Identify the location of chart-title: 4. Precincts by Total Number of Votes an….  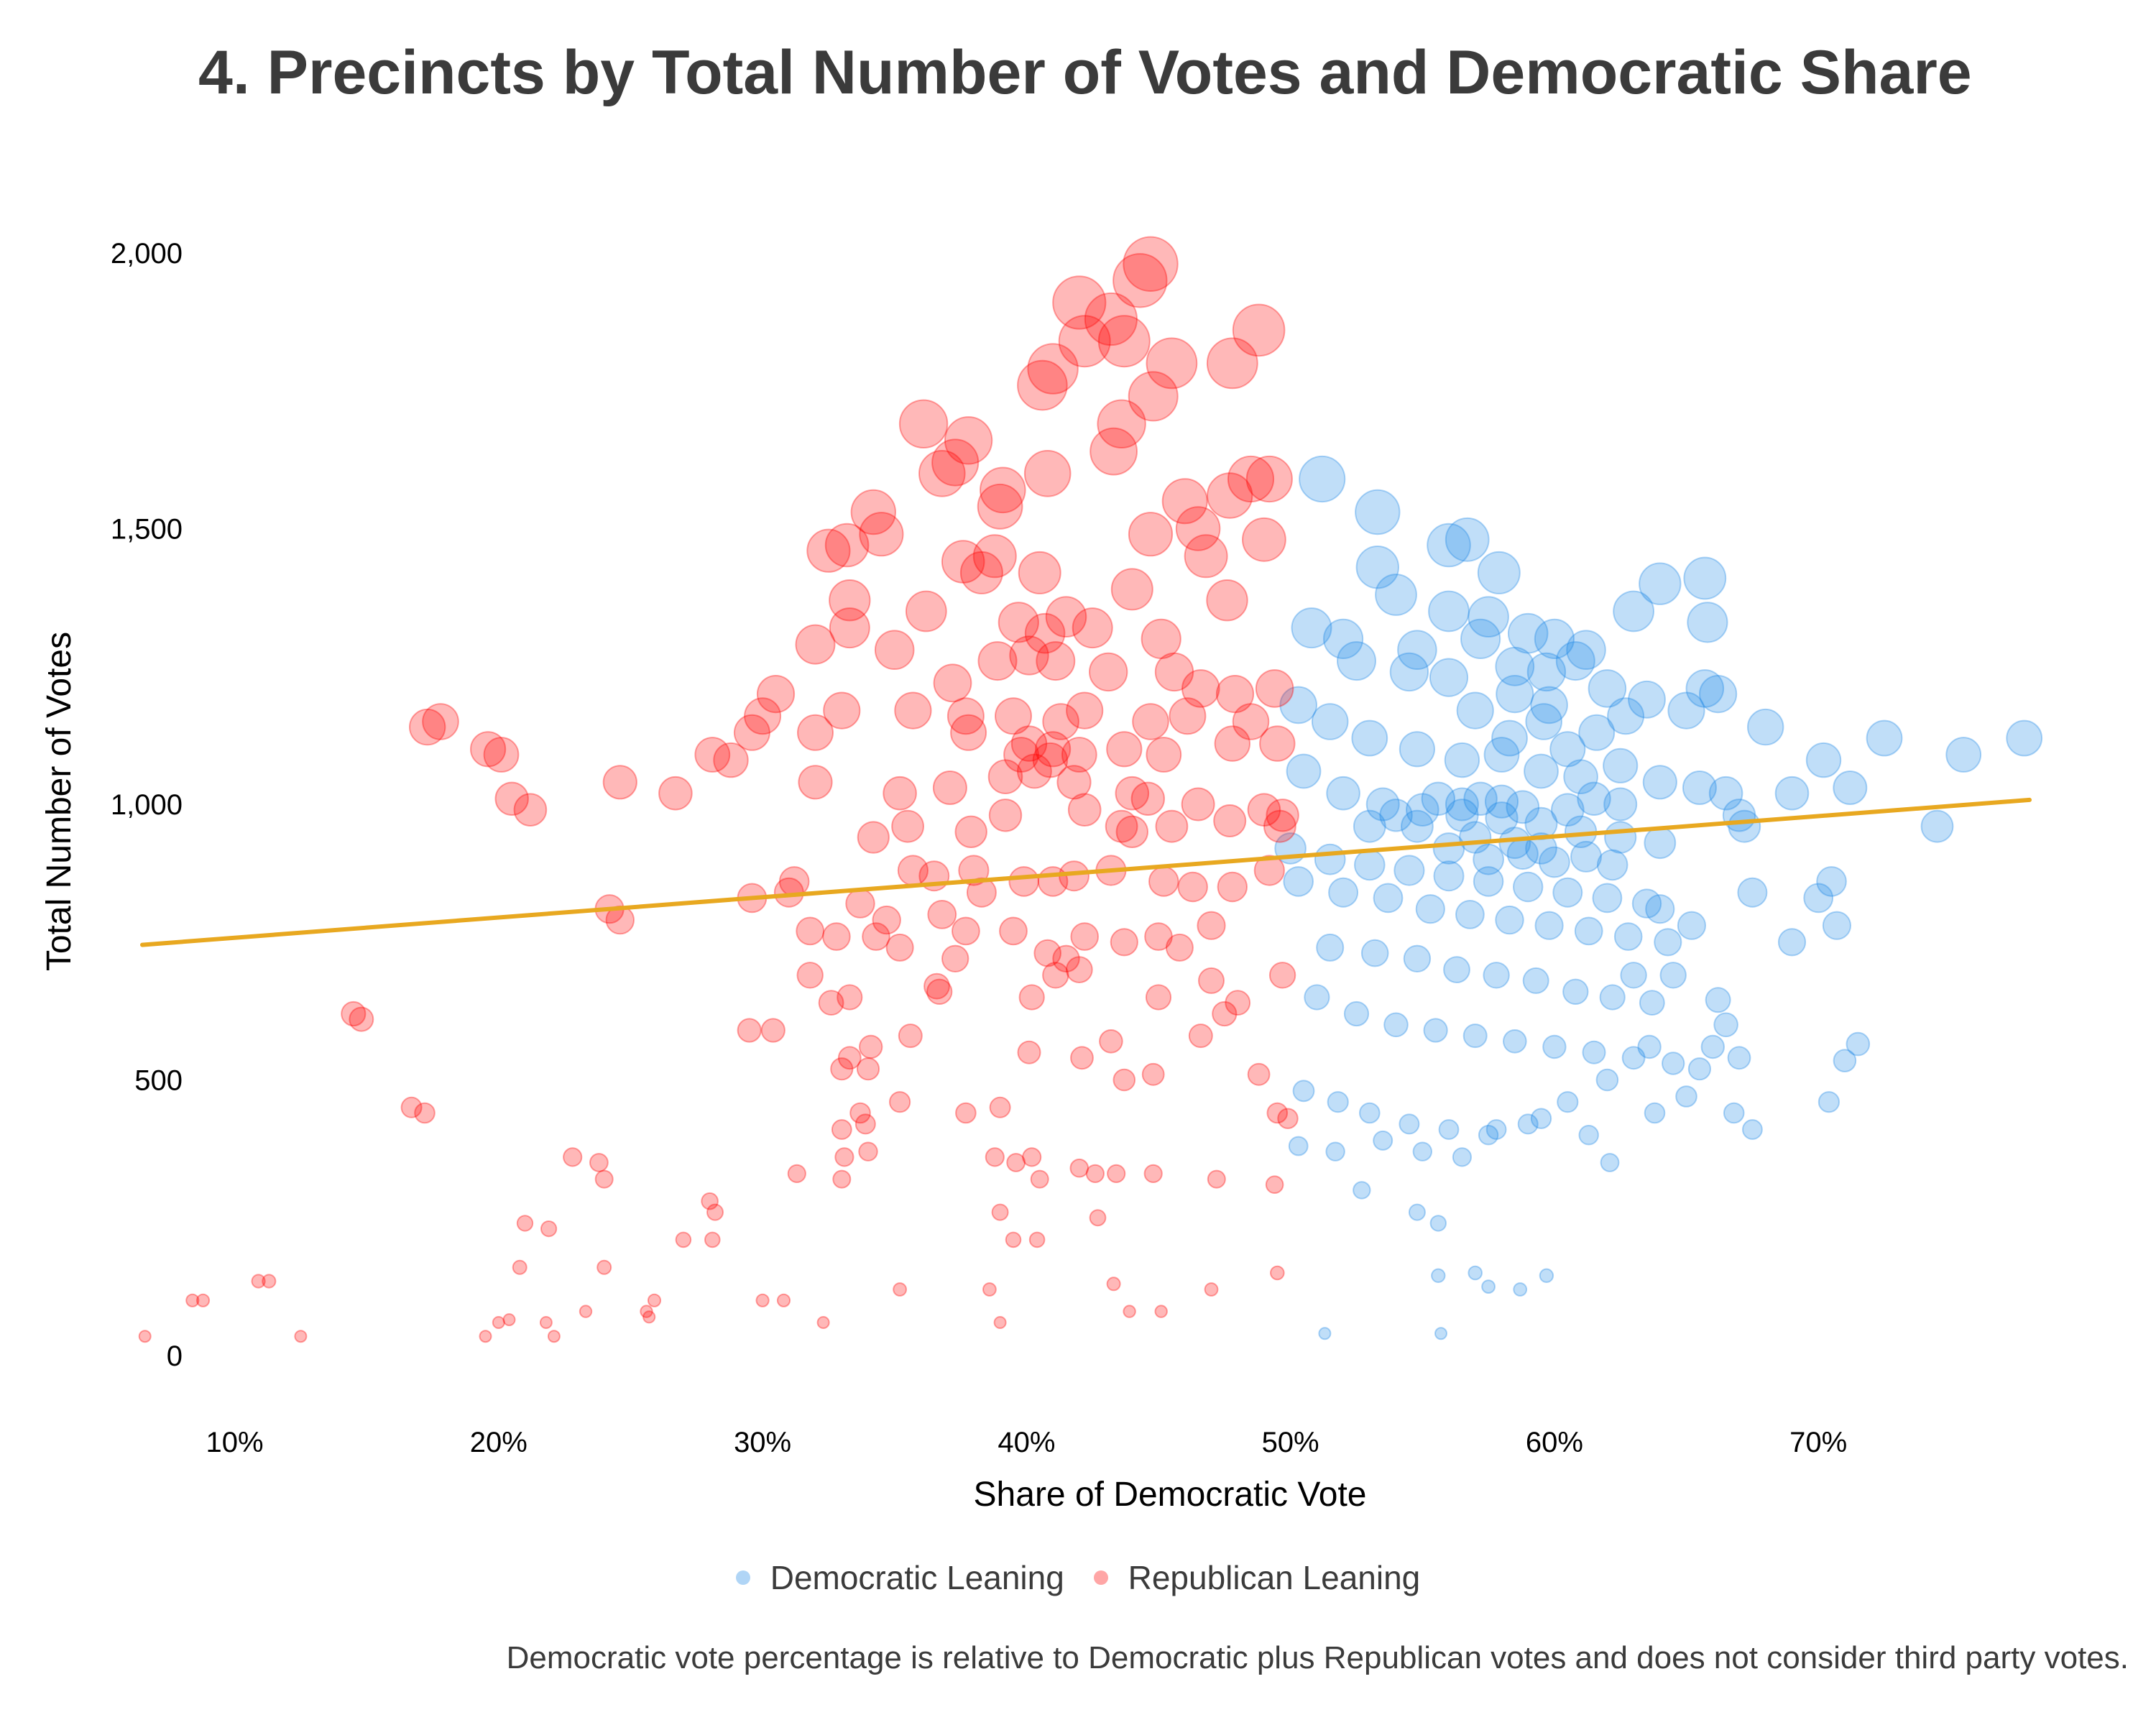
(1085, 72).